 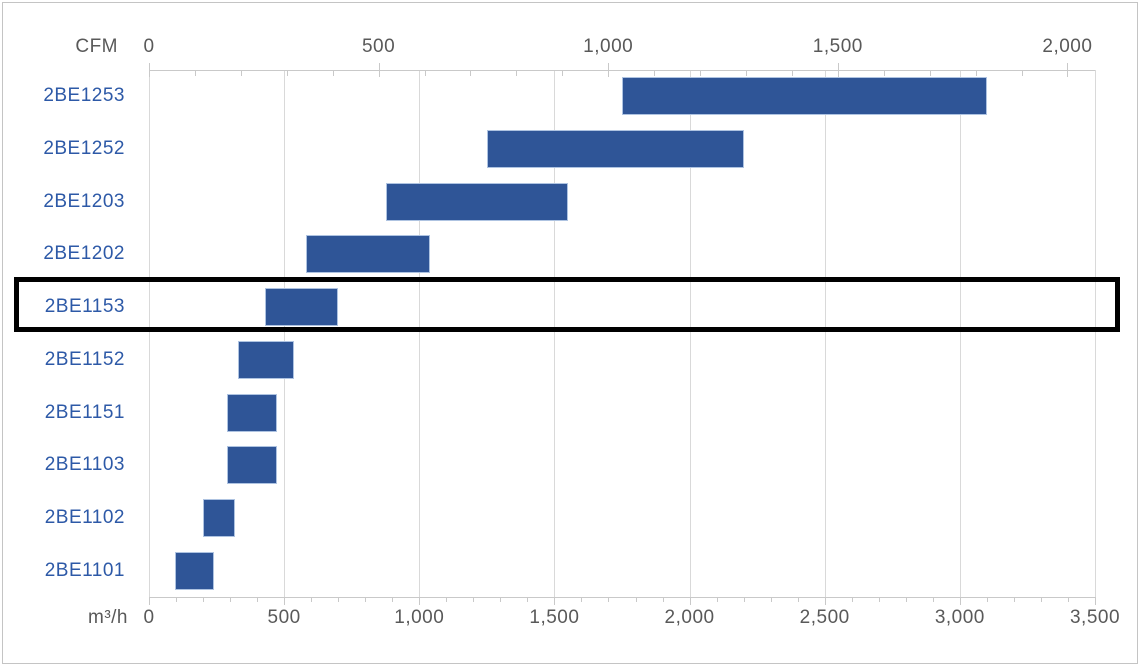 What do you see at coordinates (1067, 46) in the screenshot?
I see `top-axis-tick-label: 2,000` at bounding box center [1067, 46].